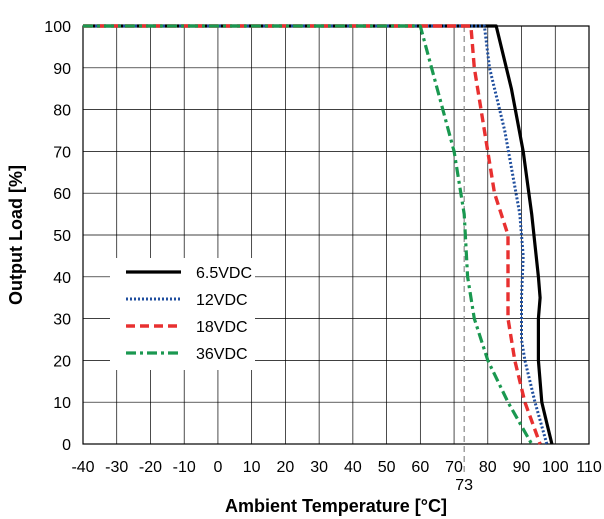  I want to click on legend-label: 12VDC, so click(222, 300).